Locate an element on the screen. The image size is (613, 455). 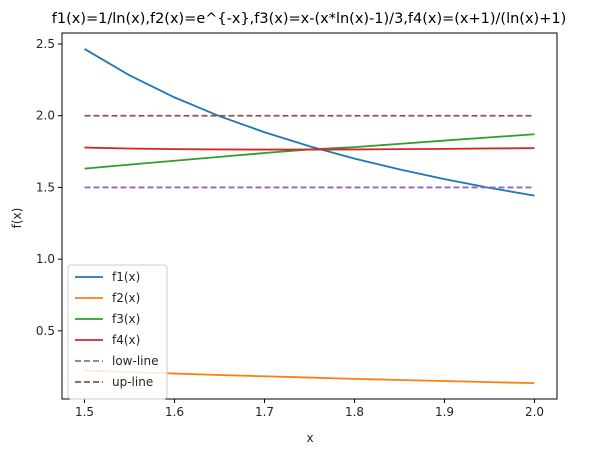
legend-label: f4(x) is located at coordinates (126, 340).